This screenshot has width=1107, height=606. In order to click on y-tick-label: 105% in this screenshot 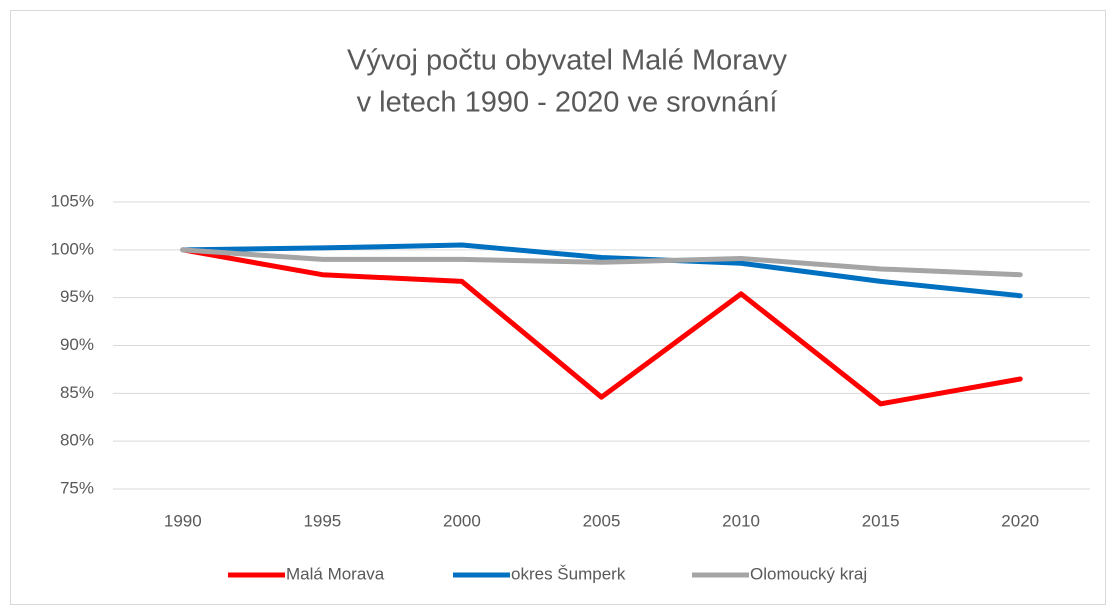, I will do `click(72, 200)`.